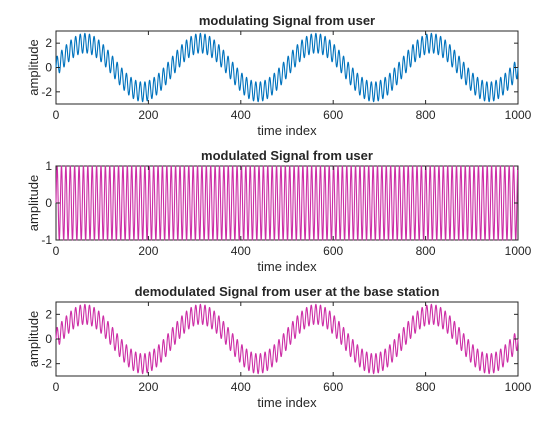 This screenshot has height=423, width=557. What do you see at coordinates (48, 166) in the screenshot?
I see `y-tick-label: 1` at bounding box center [48, 166].